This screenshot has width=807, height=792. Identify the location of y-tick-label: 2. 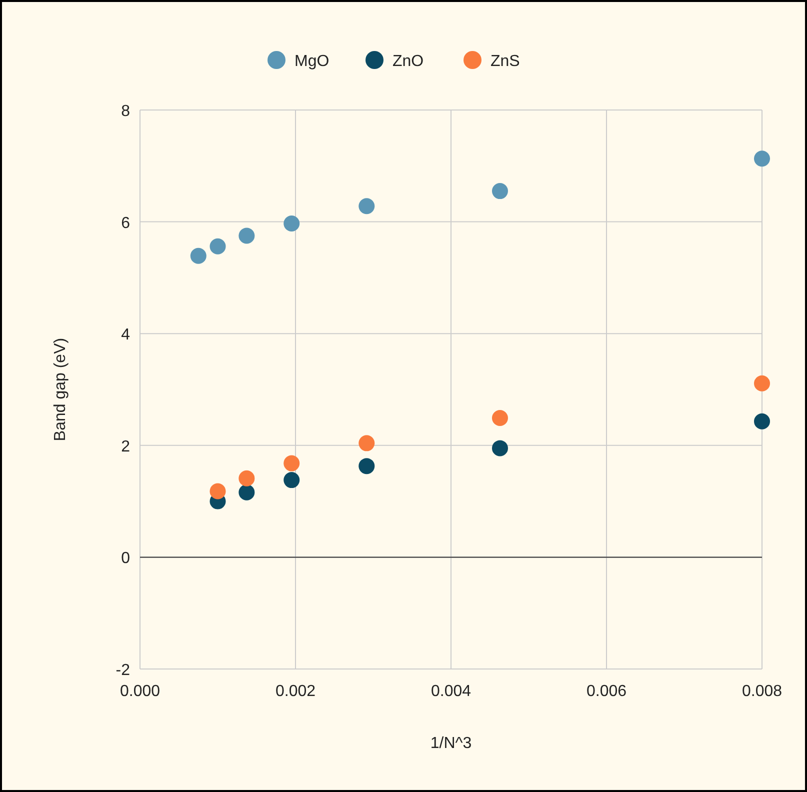
(125, 447).